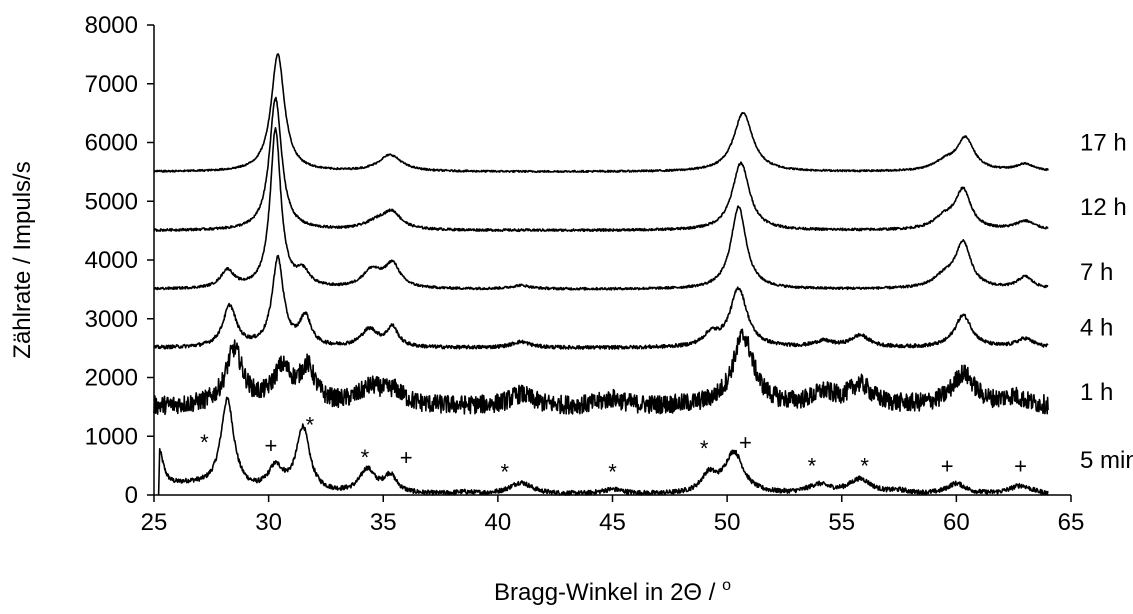 This screenshot has height=614, width=1133. What do you see at coordinates (154, 522) in the screenshot?
I see `x-tick-label: 25` at bounding box center [154, 522].